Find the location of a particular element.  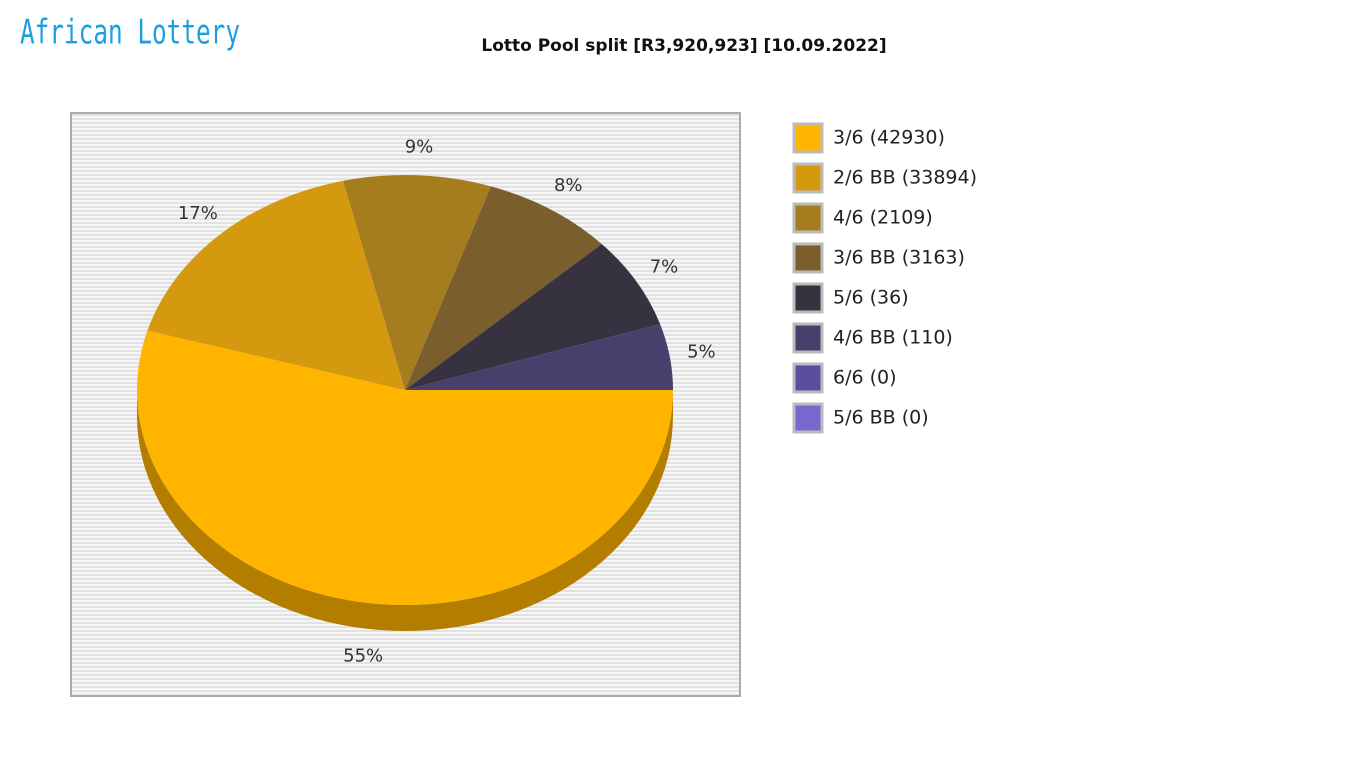

legend-label: 2/6 BB (33894) is located at coordinates (905, 178).